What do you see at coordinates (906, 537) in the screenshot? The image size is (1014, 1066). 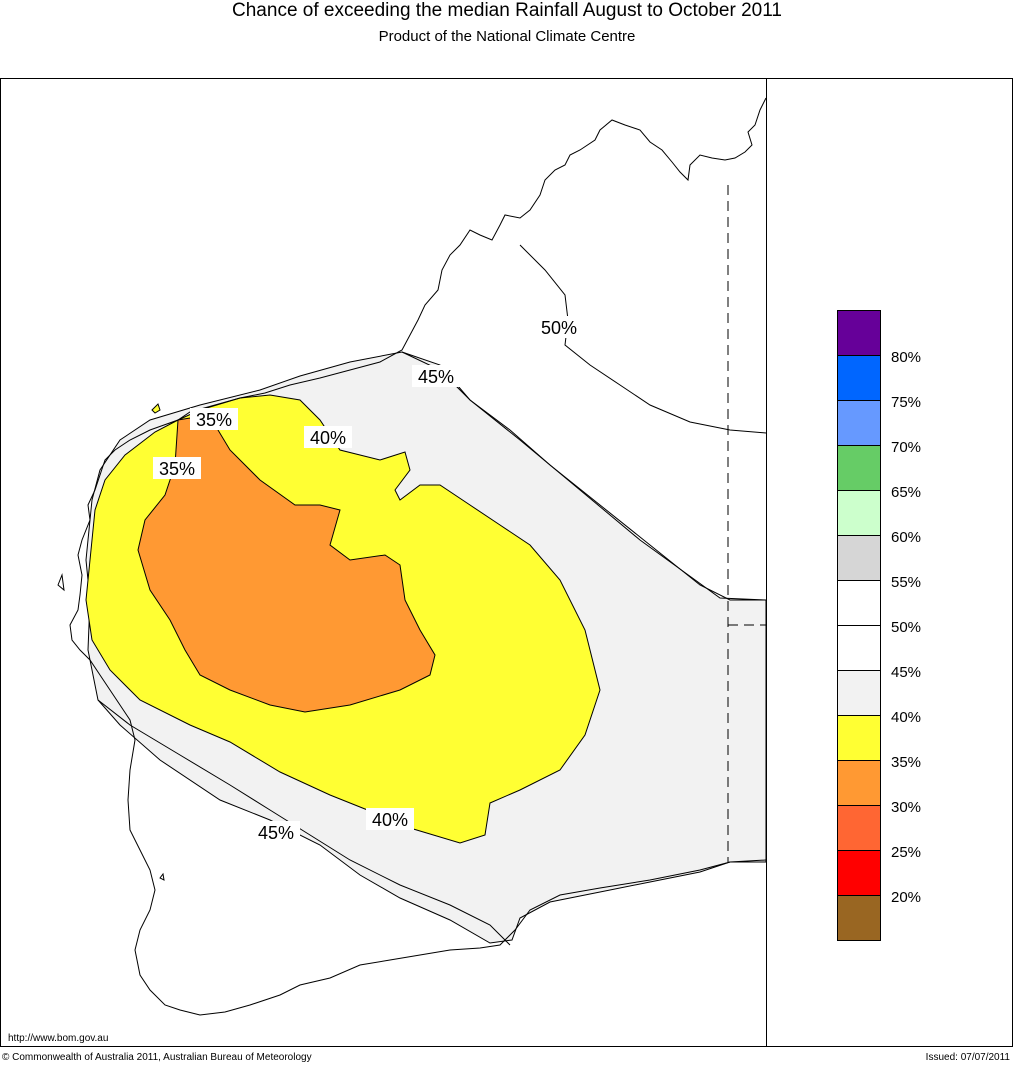 I see `legend-label: 60%` at bounding box center [906, 537].